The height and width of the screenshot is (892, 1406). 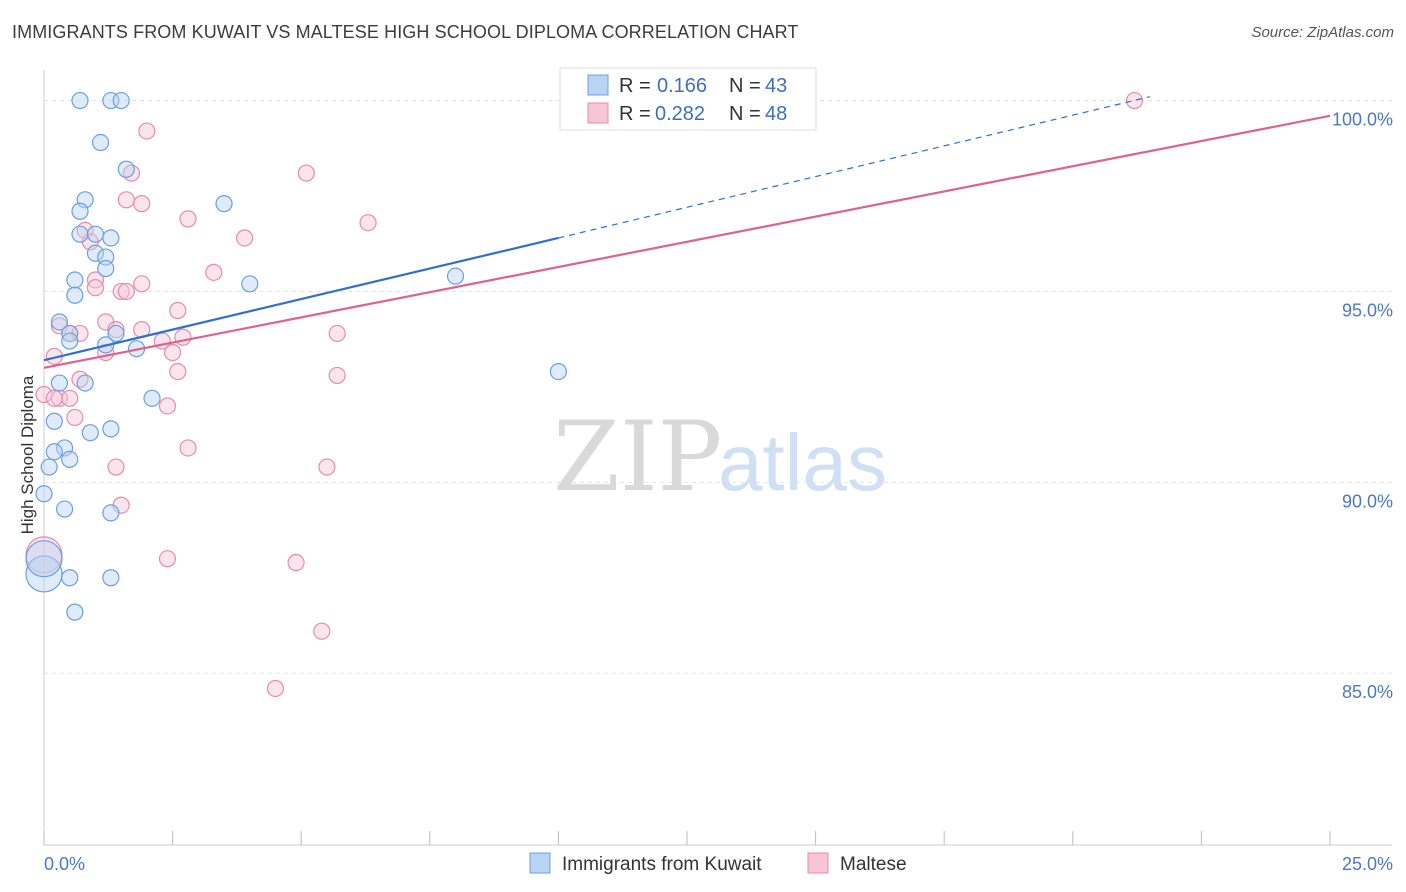 I want to click on legend-r-label-kuwait: R =, so click(x=635, y=86).